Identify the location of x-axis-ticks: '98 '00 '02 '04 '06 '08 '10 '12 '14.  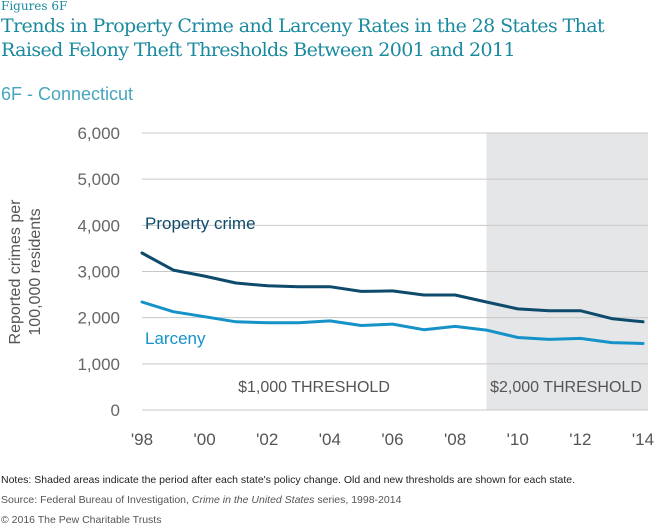
(392, 439).